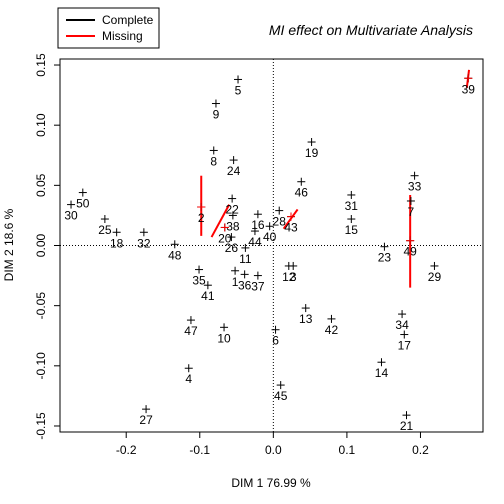 The image size is (504, 504). What do you see at coordinates (275, 341) in the screenshot?
I see `point-label-6: 6` at bounding box center [275, 341].